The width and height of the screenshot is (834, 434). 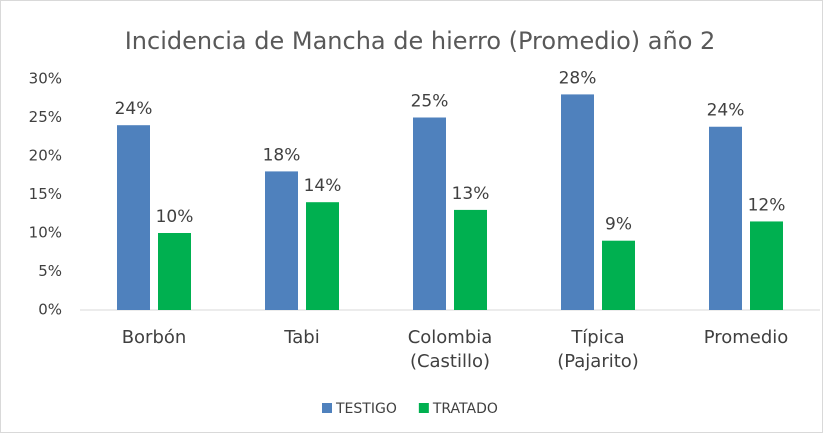 What do you see at coordinates (578, 78) in the screenshot?
I see `data-label: 28%` at bounding box center [578, 78].